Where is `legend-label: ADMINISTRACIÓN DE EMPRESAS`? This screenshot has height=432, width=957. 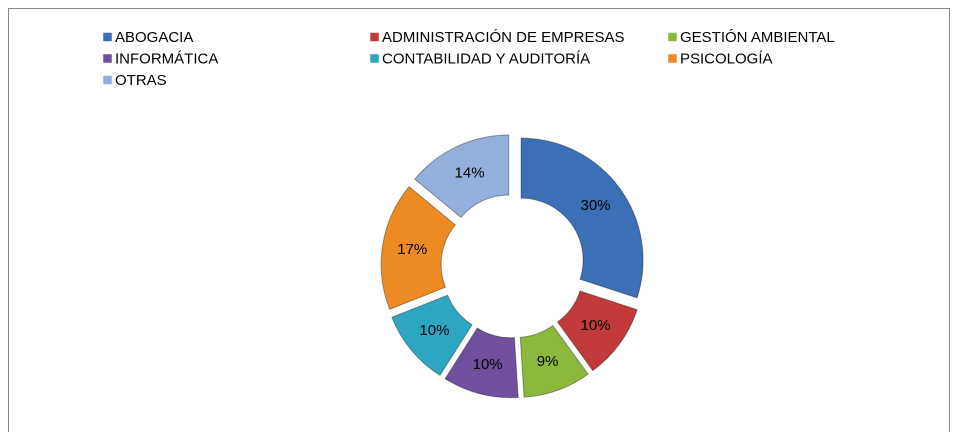
legend-label: ADMINISTRACIÓN DE EMPRESAS is located at coordinates (503, 37).